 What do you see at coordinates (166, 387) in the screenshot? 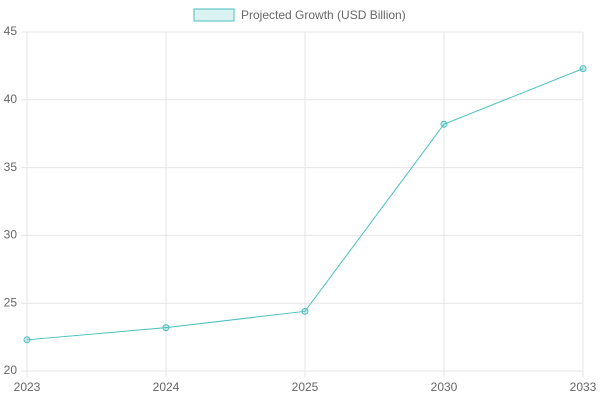
I see `x-tick-label: 2024` at bounding box center [166, 387].